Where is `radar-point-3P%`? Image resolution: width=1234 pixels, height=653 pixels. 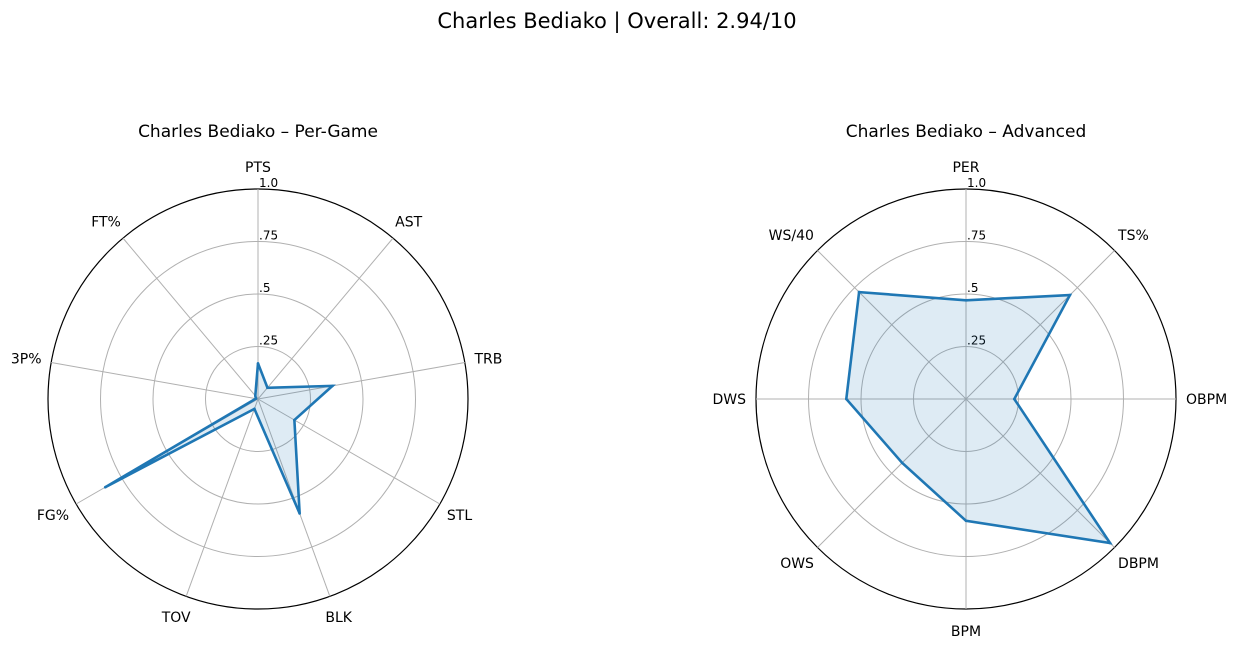 radar-point-3P% is located at coordinates (256, 398).